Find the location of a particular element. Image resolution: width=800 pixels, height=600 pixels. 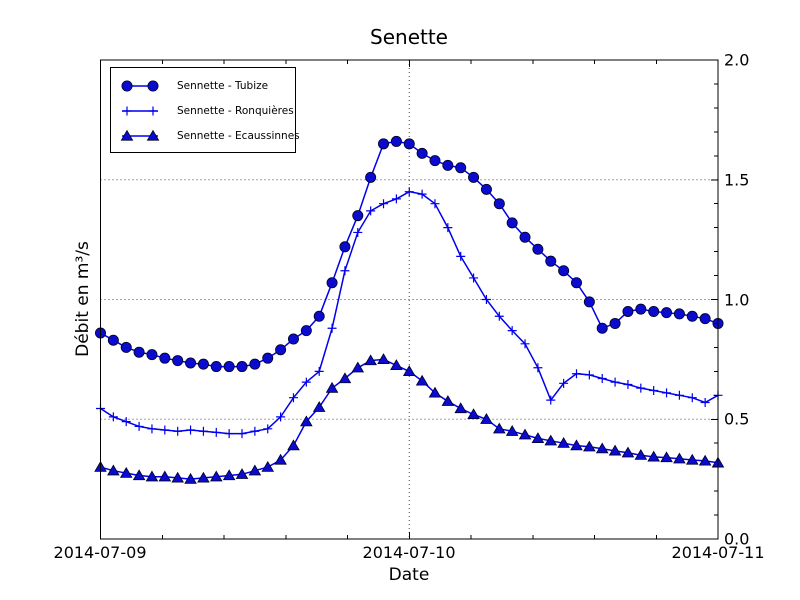

legend-triangle-marker-icon is located at coordinates (140, 135).